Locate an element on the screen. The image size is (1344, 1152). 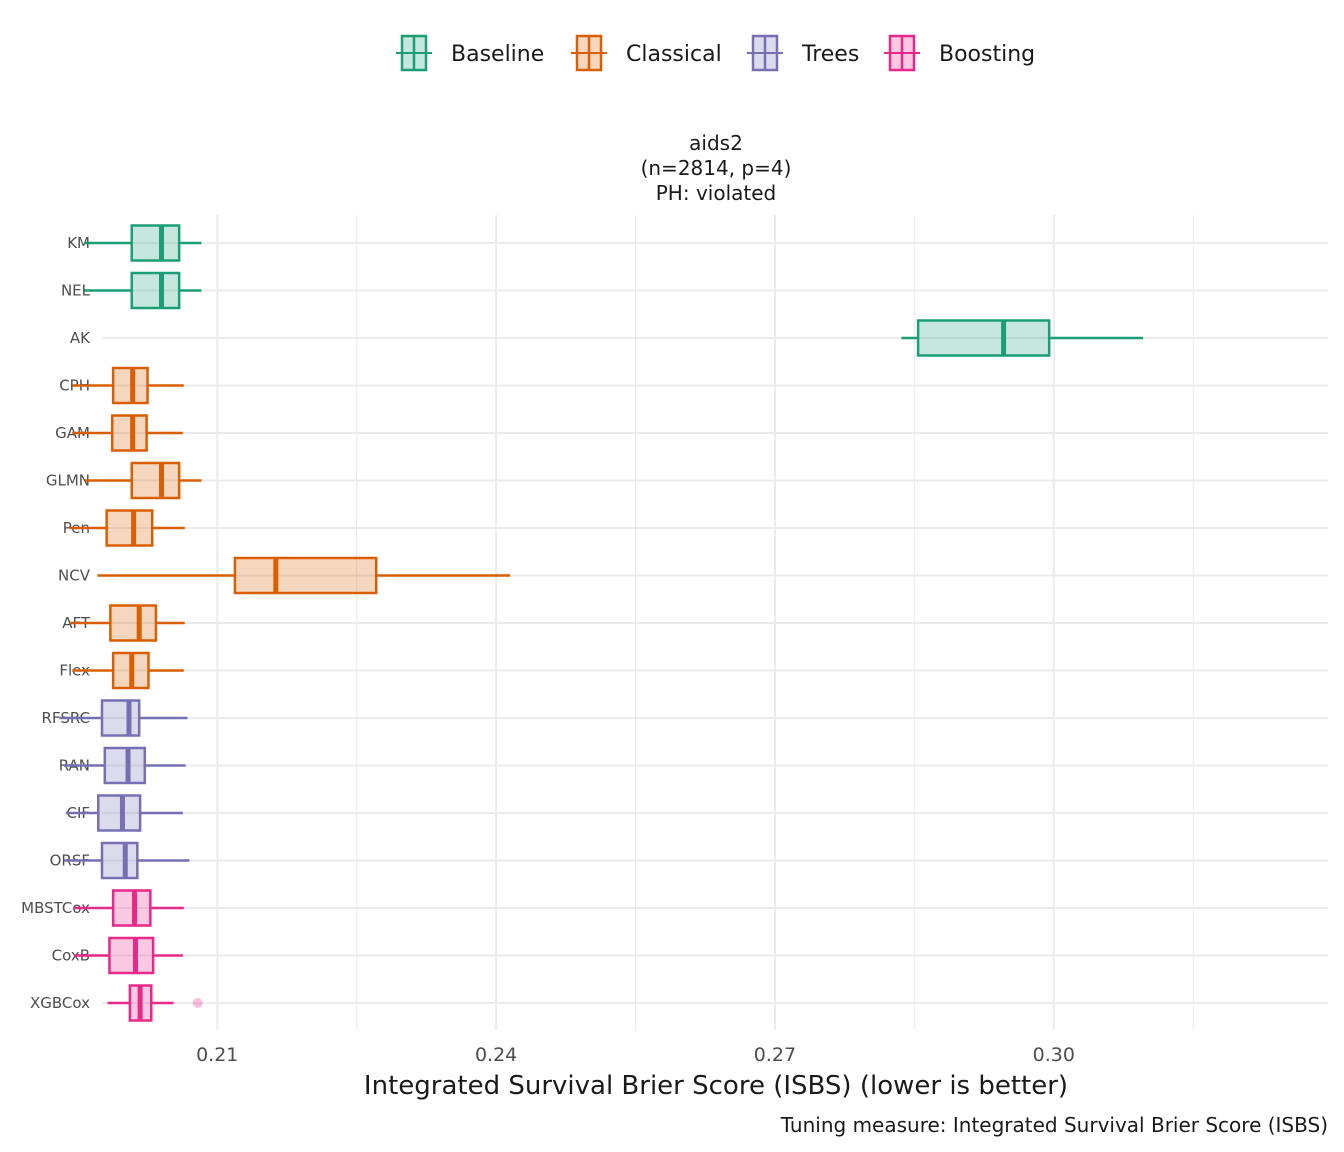
y-tick-label: AK is located at coordinates (80, 338).